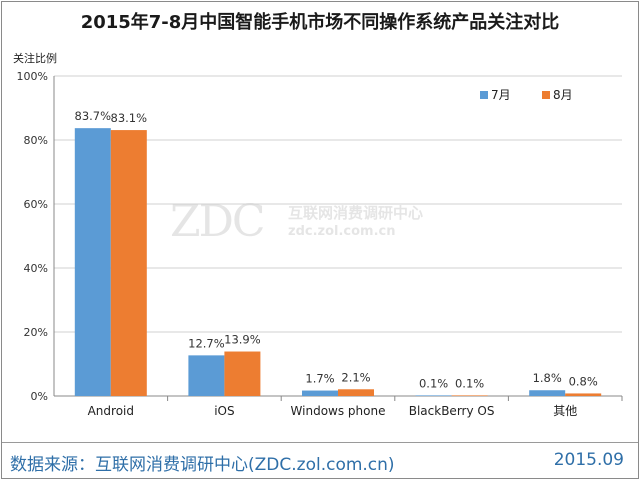 The height and width of the screenshot is (481, 640). I want to click on x-tick-label: BlackBerry OS, so click(452, 411).